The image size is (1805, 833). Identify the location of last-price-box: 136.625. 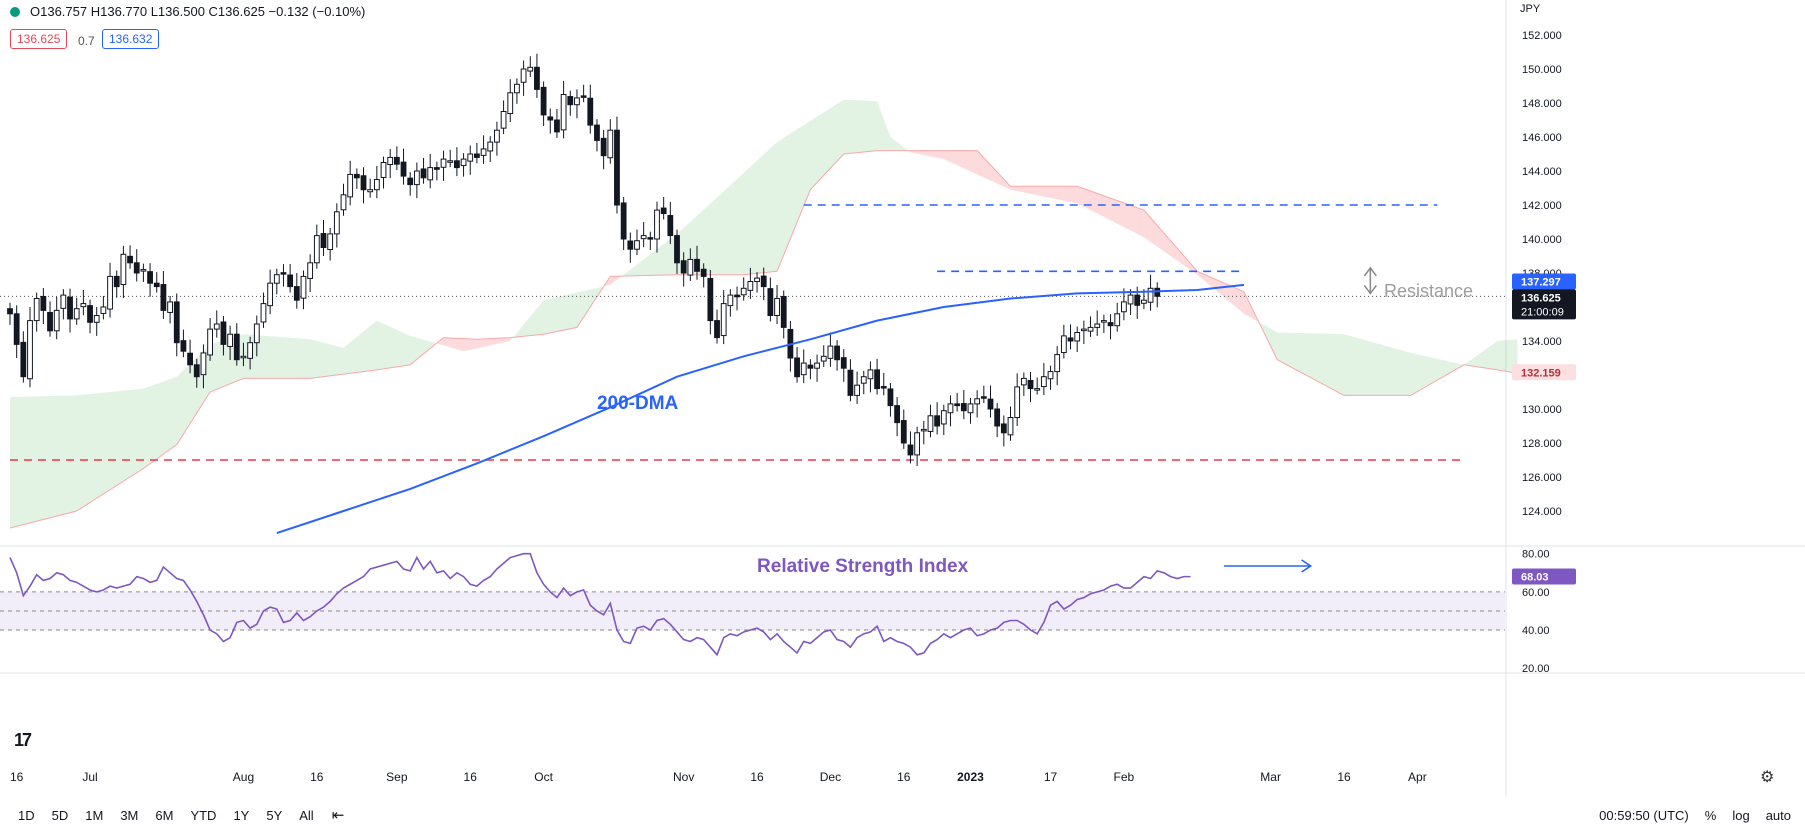
(39, 39).